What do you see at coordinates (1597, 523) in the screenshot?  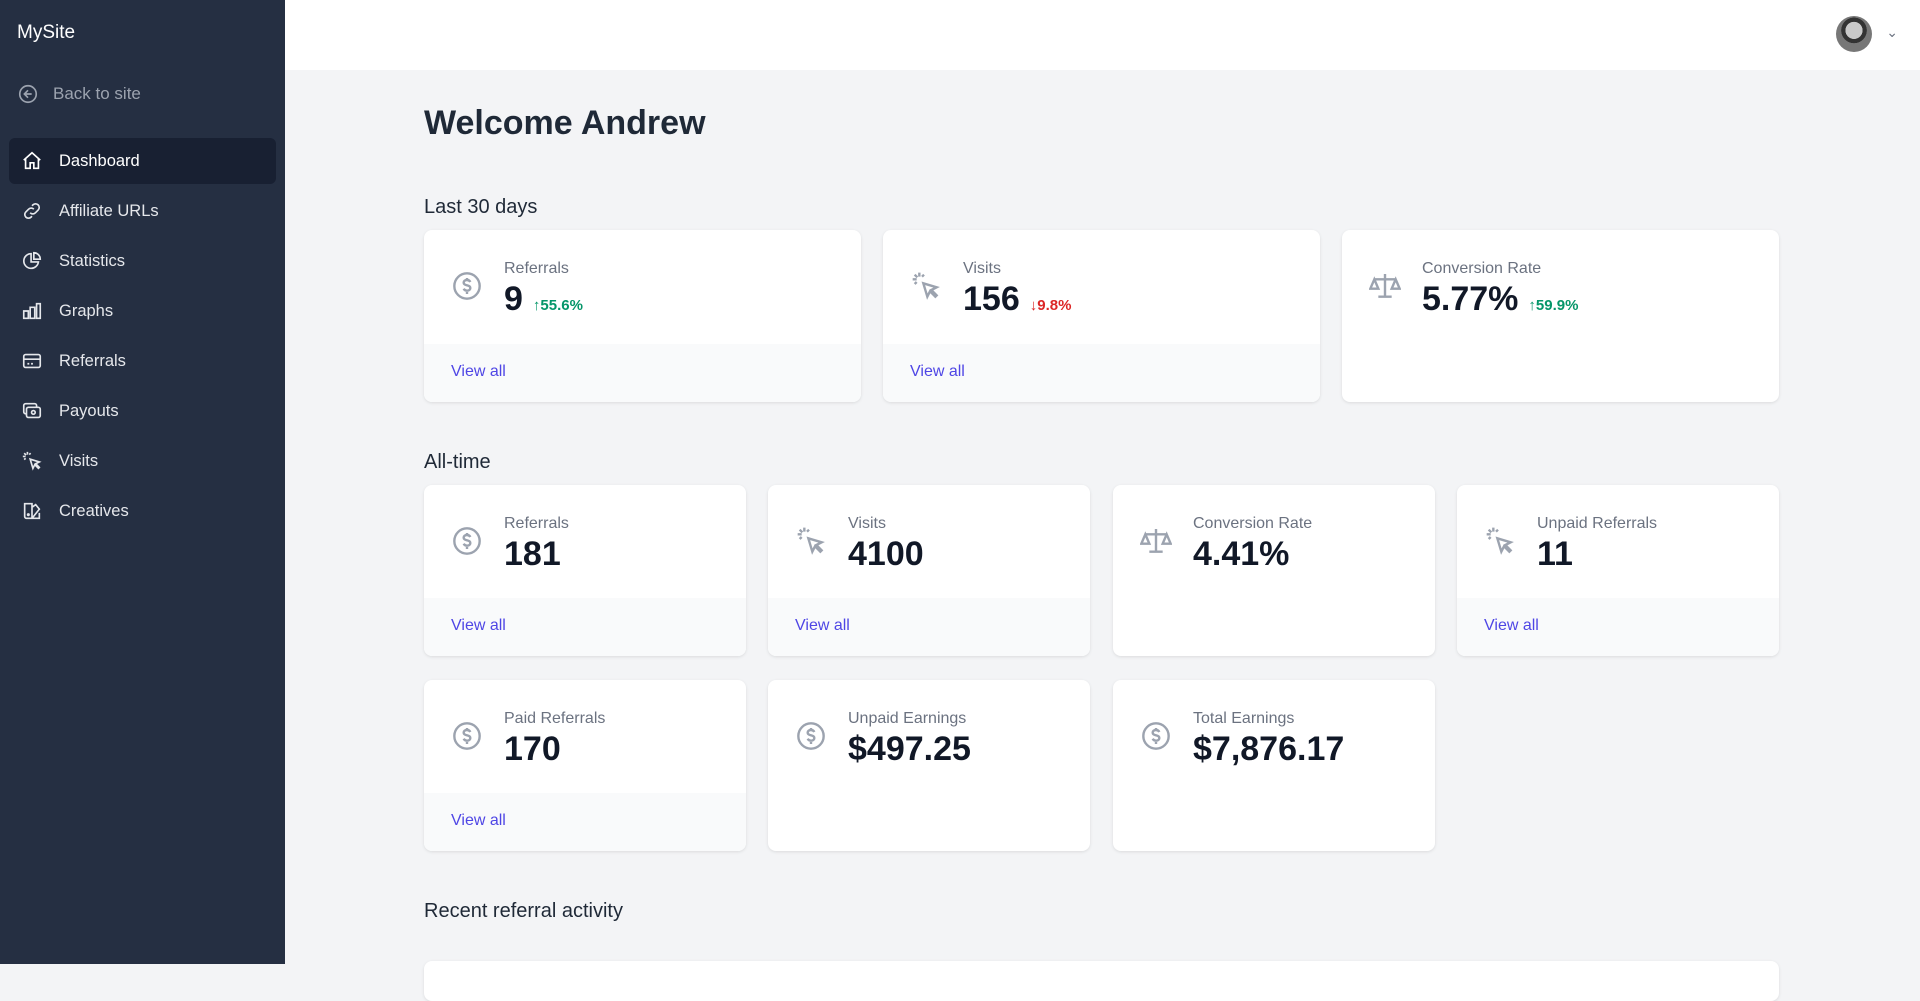 I see `stat-label: Unpaid Referrals` at bounding box center [1597, 523].